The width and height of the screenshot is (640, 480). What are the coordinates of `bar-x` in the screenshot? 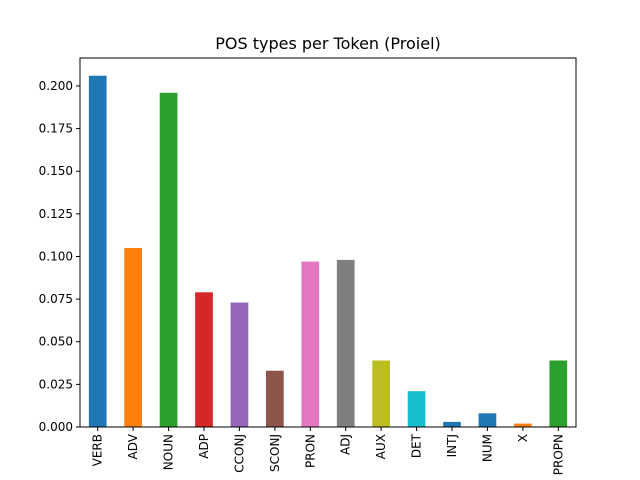 It's located at (523, 425).